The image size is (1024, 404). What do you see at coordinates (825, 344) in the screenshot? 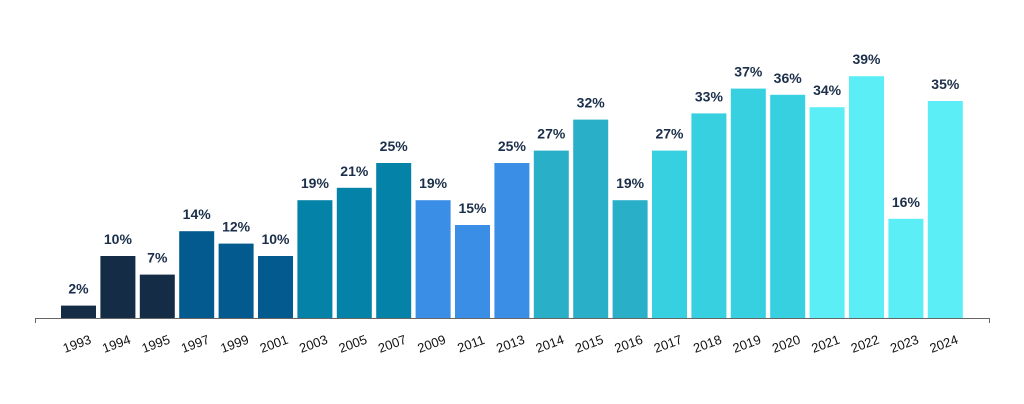
I see `x-tick-label: 2021` at bounding box center [825, 344].